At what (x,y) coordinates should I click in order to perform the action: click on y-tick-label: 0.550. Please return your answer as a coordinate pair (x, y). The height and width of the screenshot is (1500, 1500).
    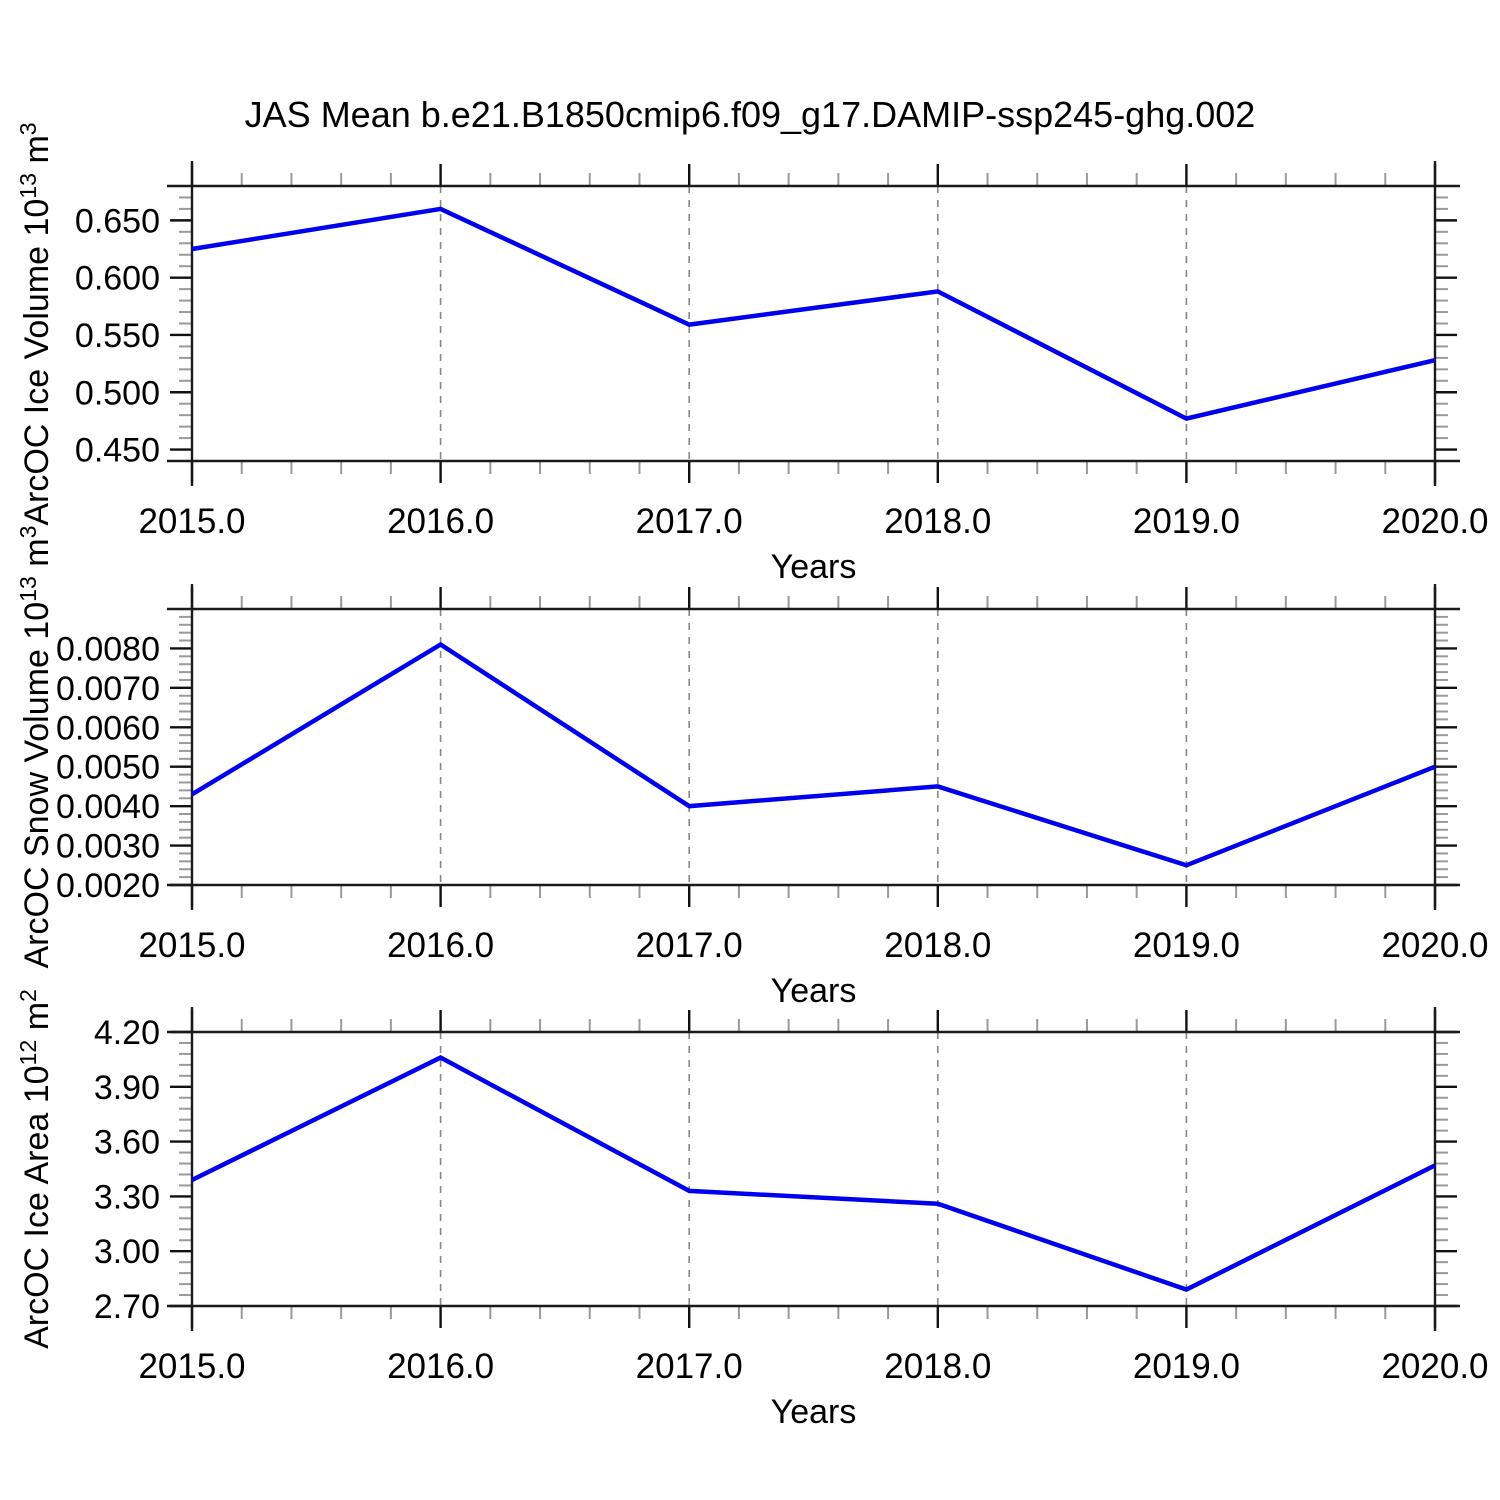
    Looking at the image, I should click on (117, 336).